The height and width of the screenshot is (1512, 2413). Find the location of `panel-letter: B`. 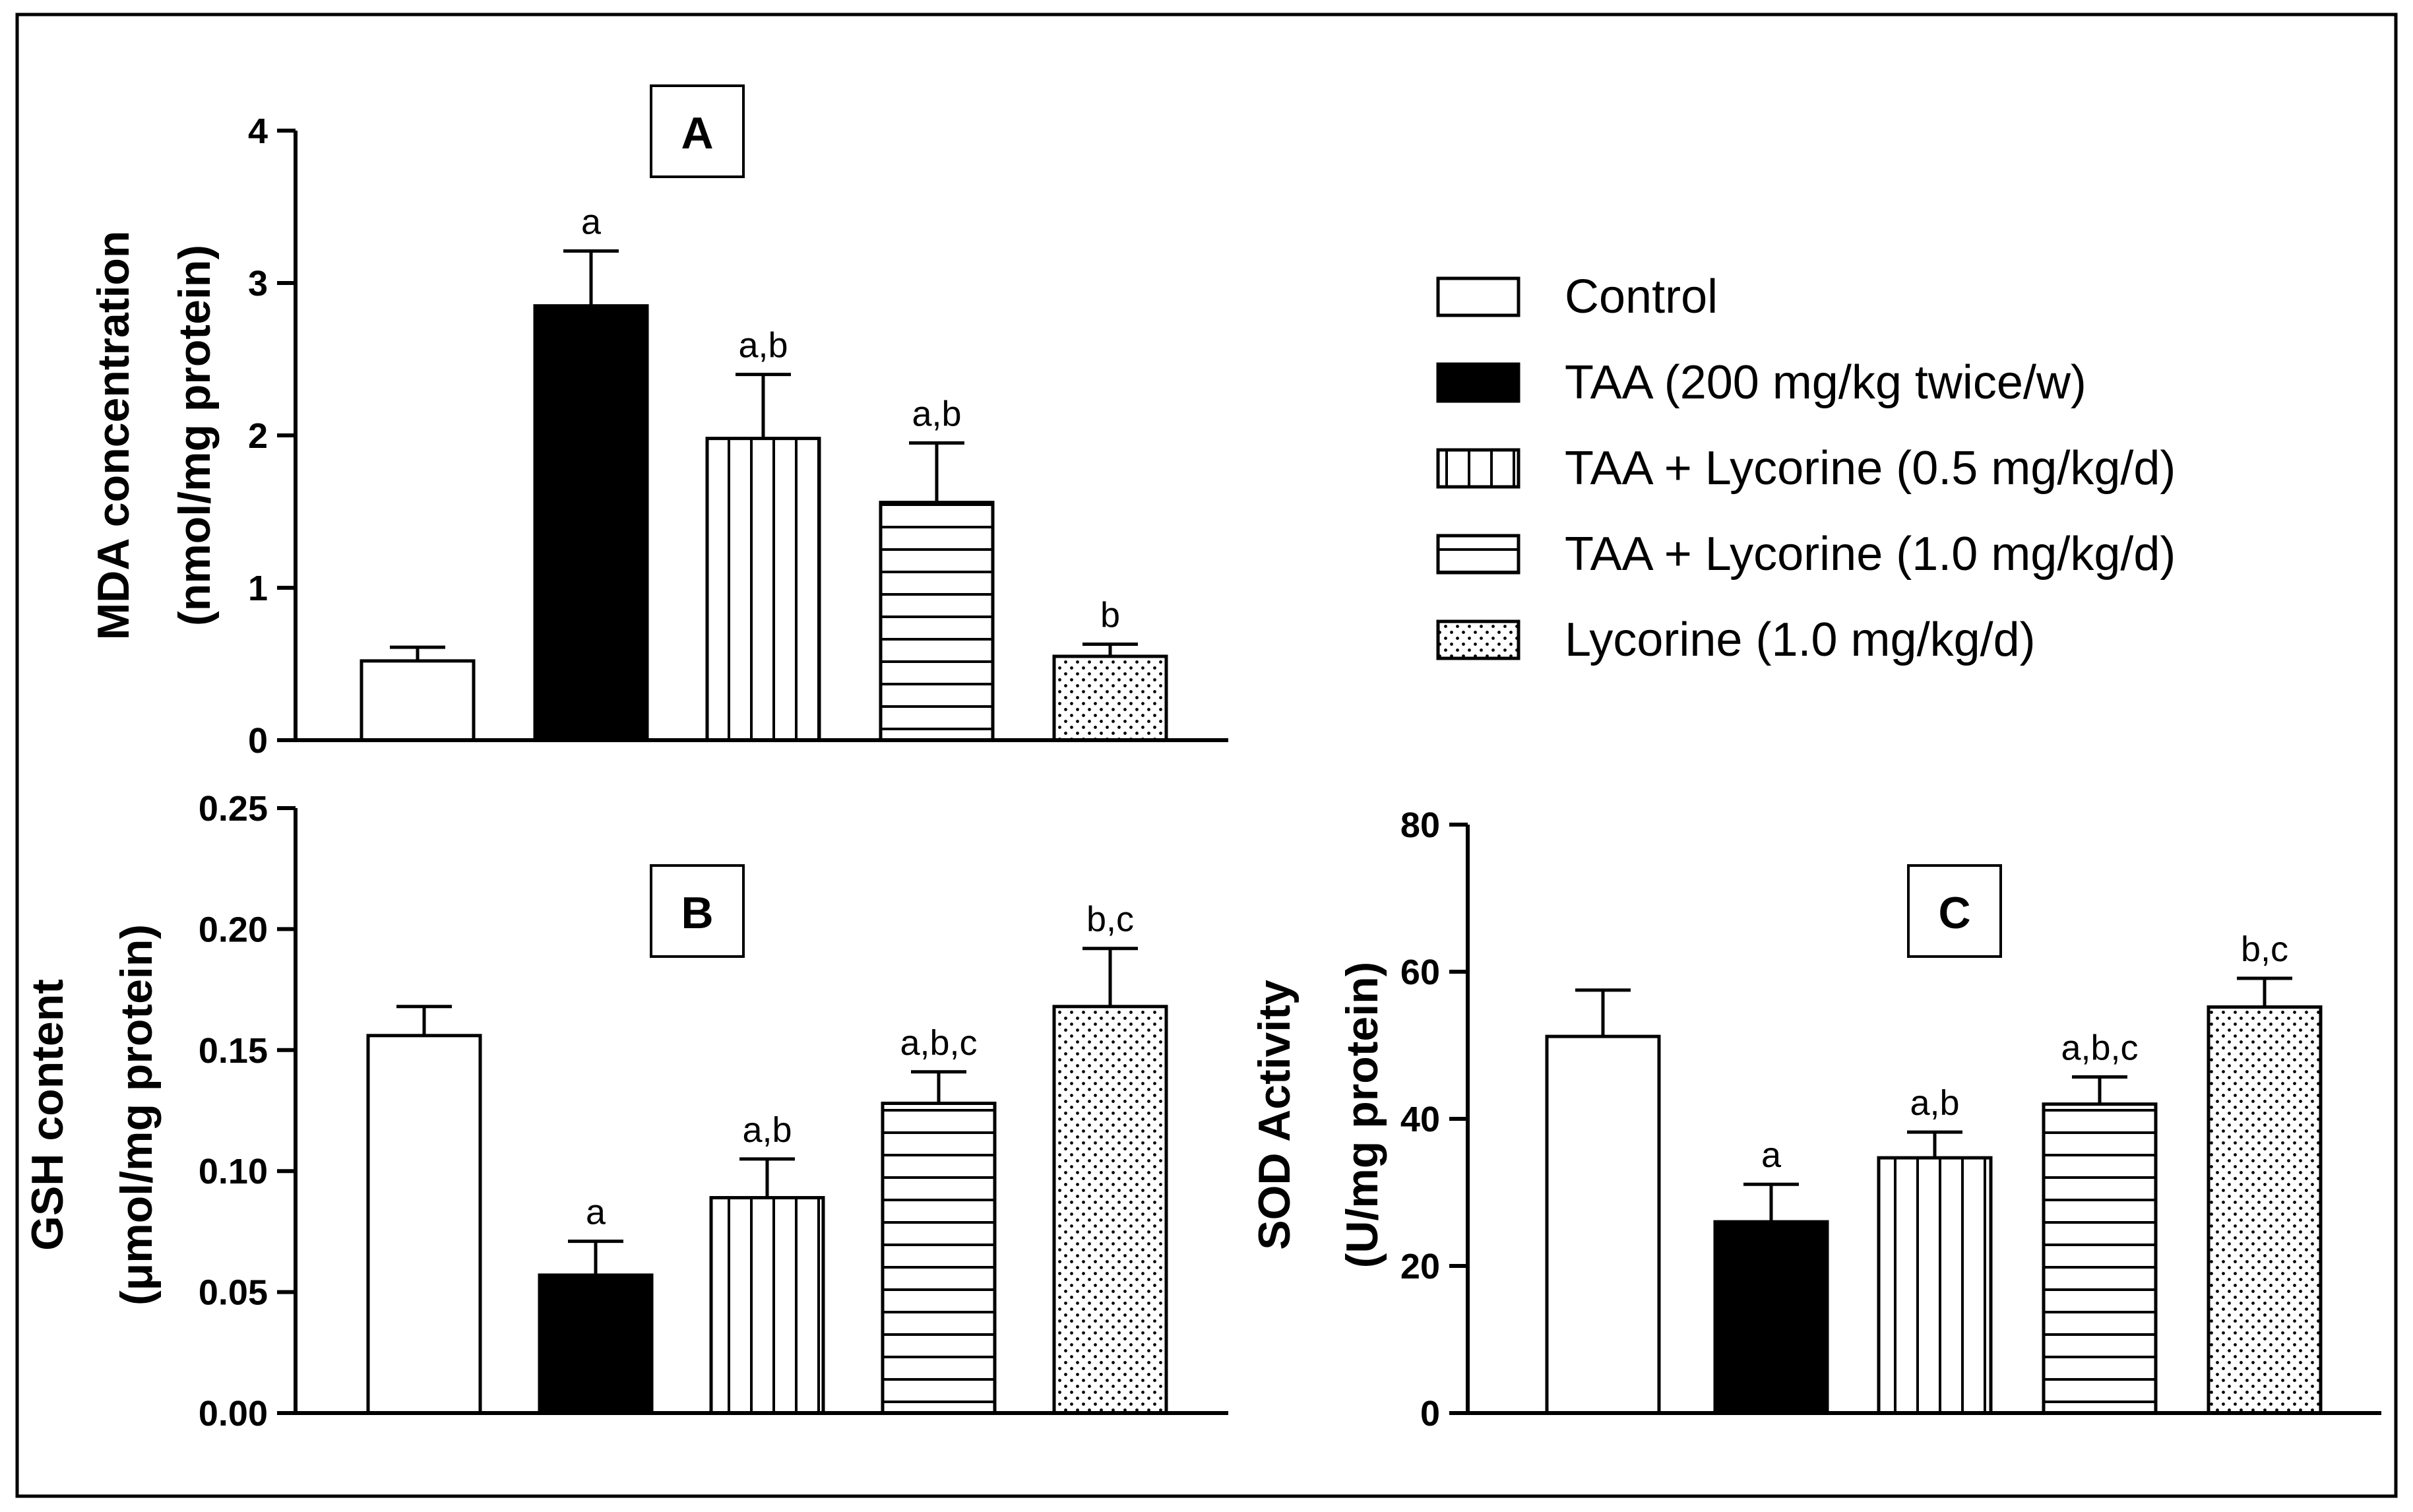

panel-letter: B is located at coordinates (697, 913).